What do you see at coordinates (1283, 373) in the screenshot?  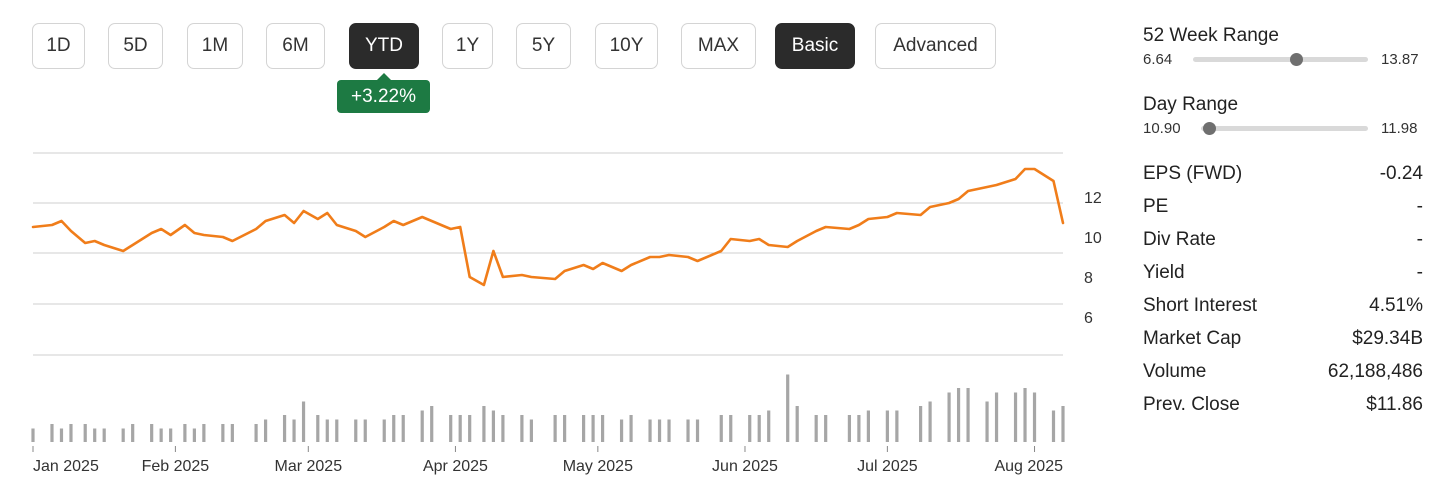 I see `stat-row-volume: Volume 62,188,486` at bounding box center [1283, 373].